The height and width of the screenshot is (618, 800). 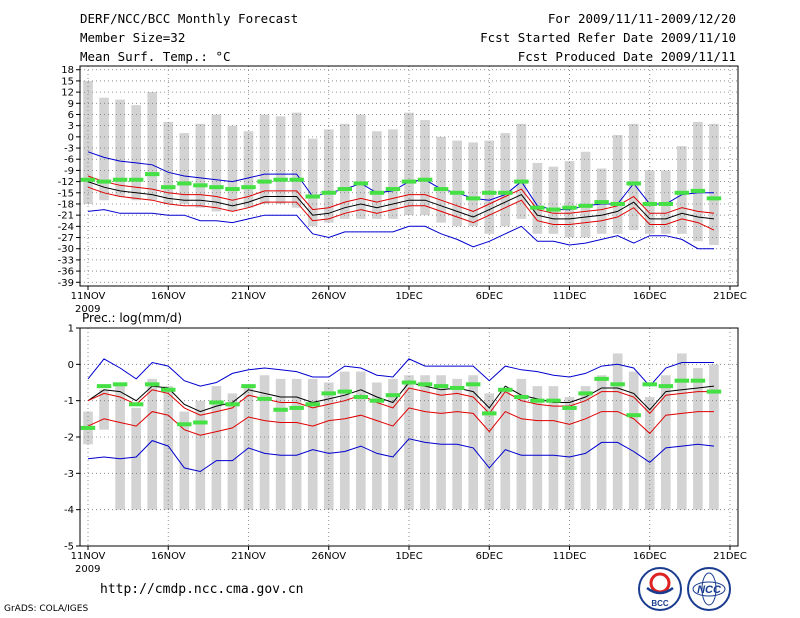 I want to click on y-tick-label: -3, so click(x=69, y=149).